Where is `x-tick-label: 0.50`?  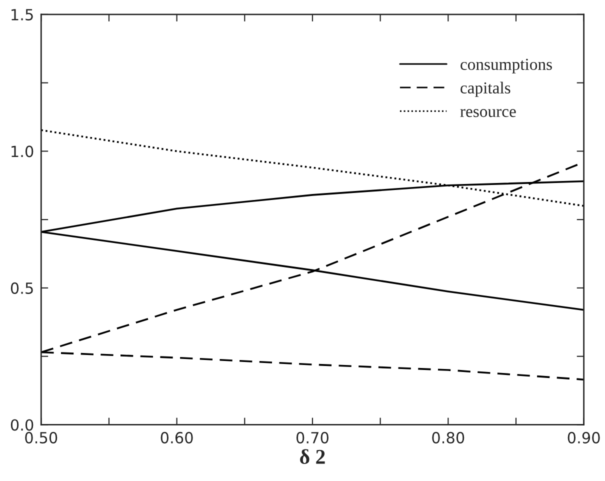 x-tick-label: 0.50 is located at coordinates (41, 438).